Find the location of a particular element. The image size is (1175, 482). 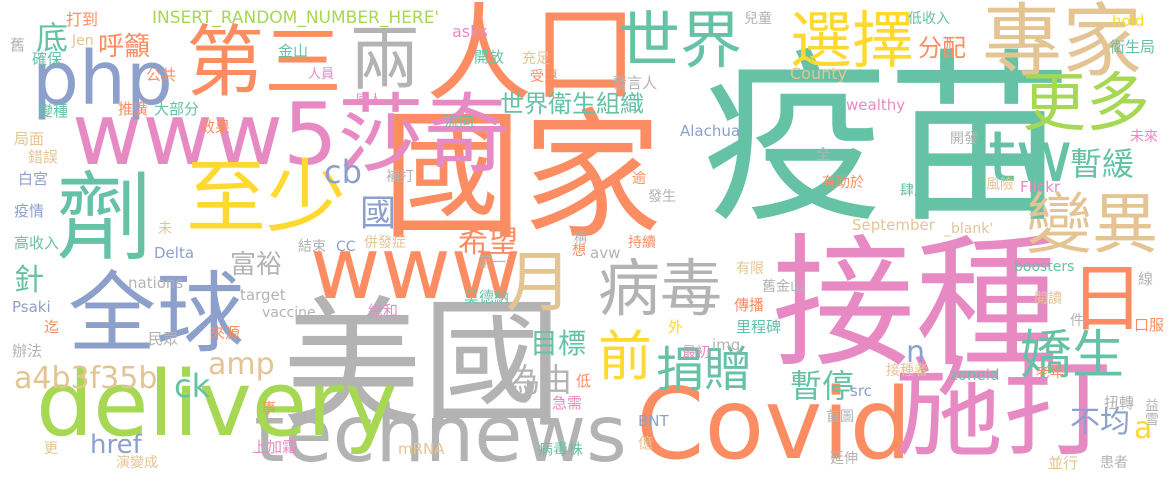

word-at-least: 至少 is located at coordinates (266, 197).